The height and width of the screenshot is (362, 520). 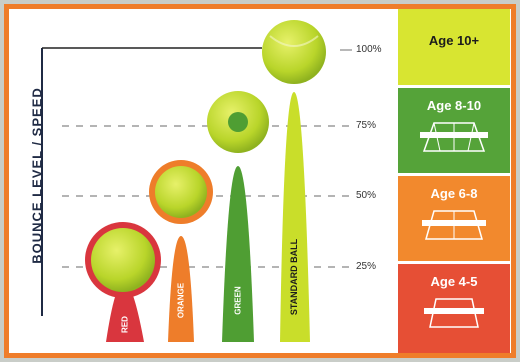 What do you see at coordinates (366, 125) in the screenshot?
I see `tick-75: 75%` at bounding box center [366, 125].